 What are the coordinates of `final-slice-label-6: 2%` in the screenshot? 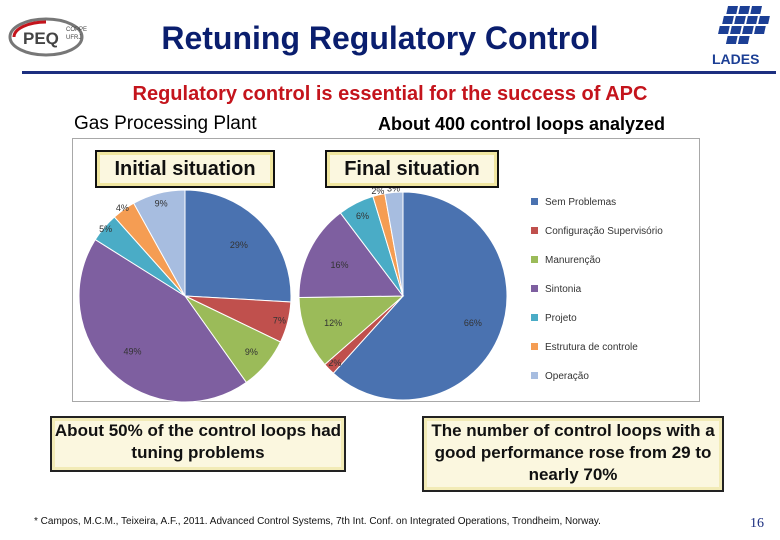 It's located at (377, 191).